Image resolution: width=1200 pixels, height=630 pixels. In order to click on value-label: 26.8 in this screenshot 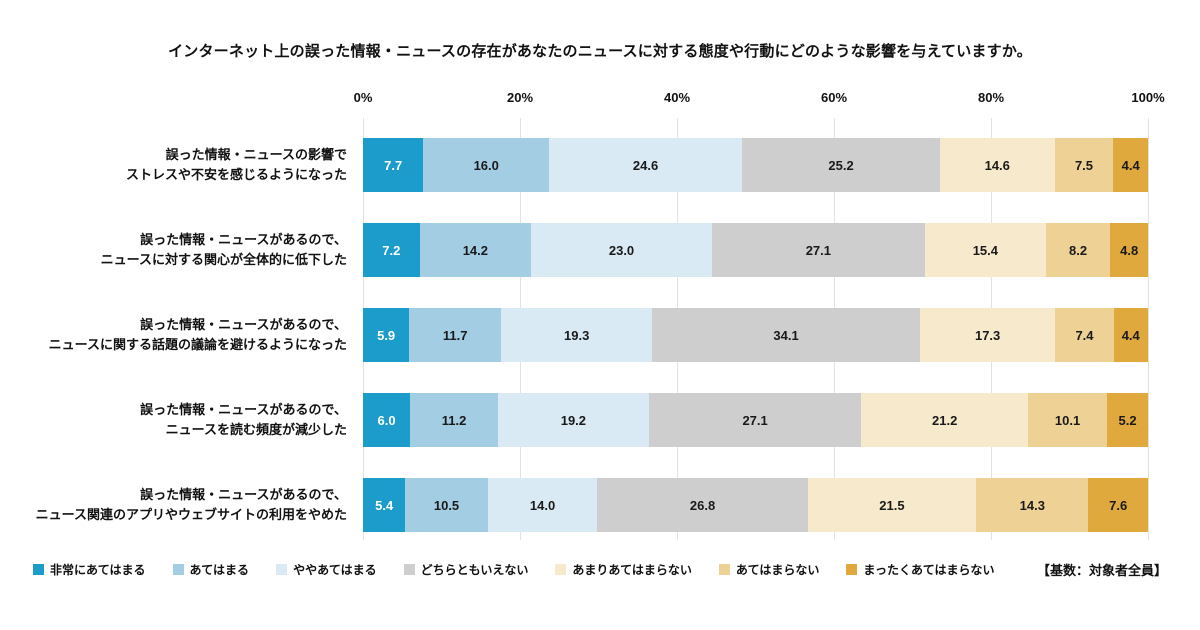, I will do `click(702, 505)`.